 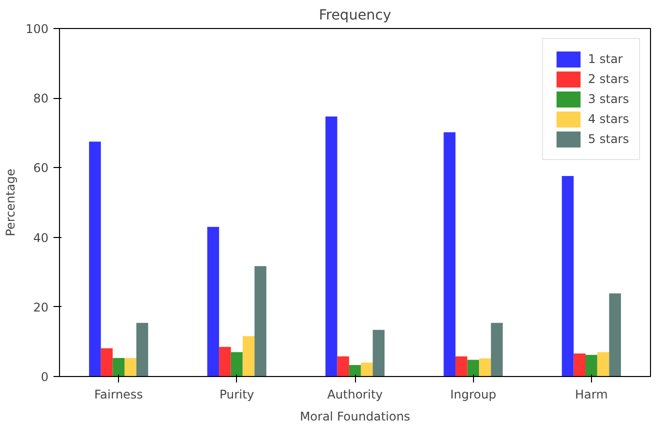 I want to click on legend-label: 5 stars, so click(x=608, y=139).